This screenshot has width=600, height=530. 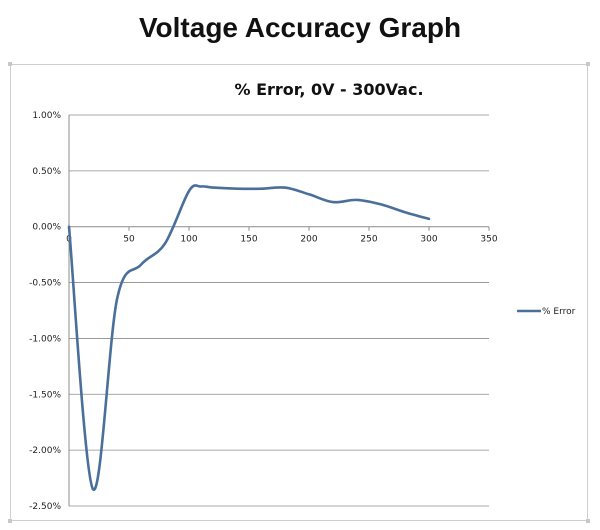 What do you see at coordinates (46, 116) in the screenshot?
I see `y-tick-label: 1.00%` at bounding box center [46, 116].